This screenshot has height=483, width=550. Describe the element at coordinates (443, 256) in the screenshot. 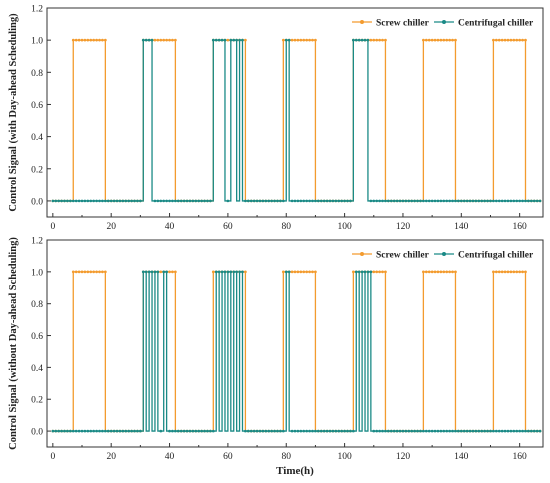

I see `legend: Screw chiller Centrifugal chiller` at that location.